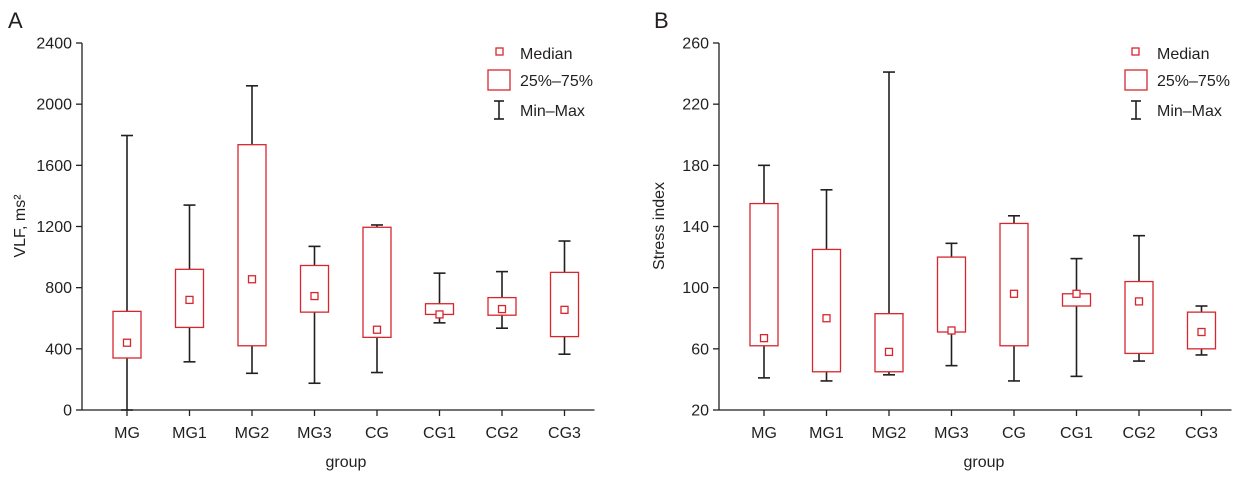  What do you see at coordinates (700, 411) in the screenshot?
I see `y-tick-label: 20` at bounding box center [700, 411].